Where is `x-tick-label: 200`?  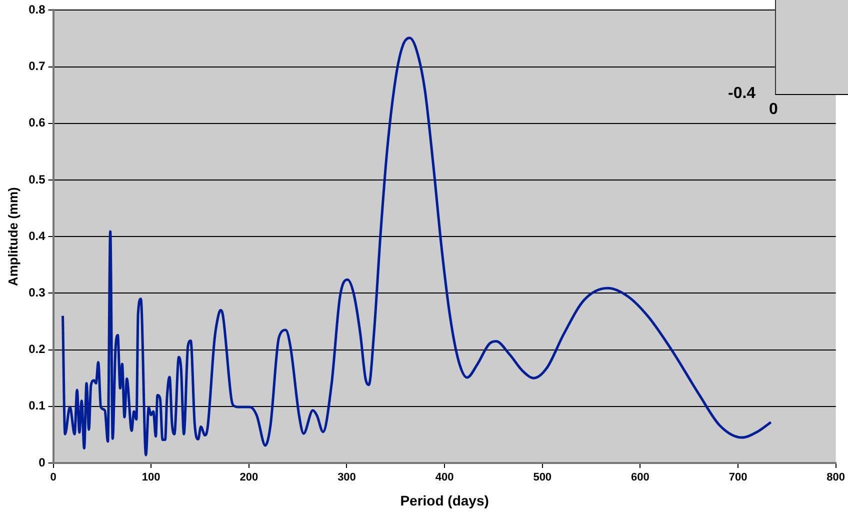
x-tick-label: 200 is located at coordinates (249, 478).